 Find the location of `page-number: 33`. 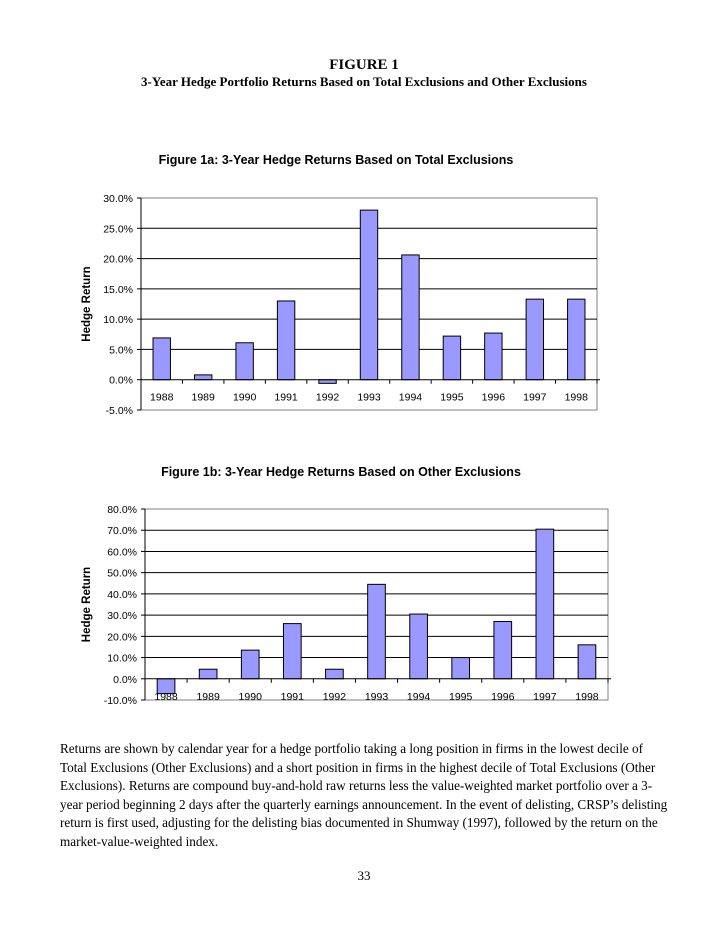

page-number: 33 is located at coordinates (364, 875).